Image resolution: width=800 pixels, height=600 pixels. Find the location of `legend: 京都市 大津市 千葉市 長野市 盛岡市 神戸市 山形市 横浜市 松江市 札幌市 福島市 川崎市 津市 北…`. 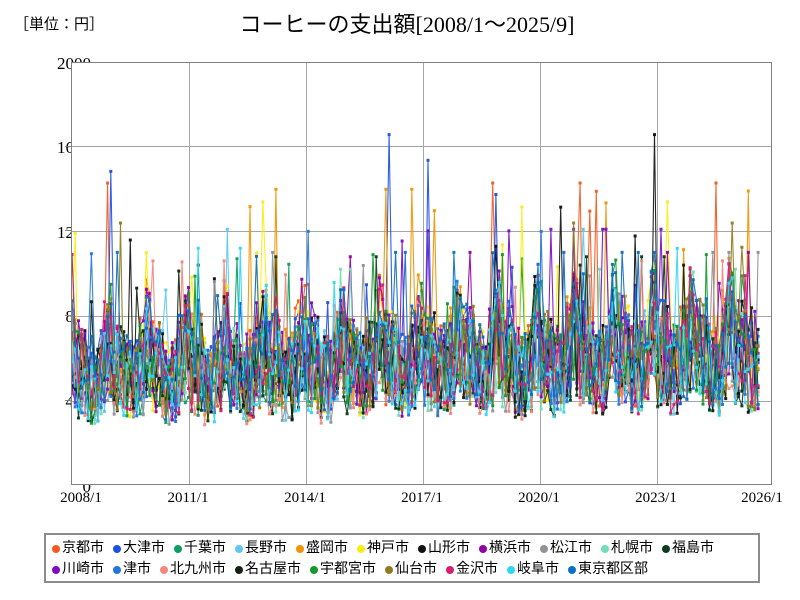

legend: 京都市 大津市 千葉市 長野市 盛岡市 神戸市 山形市 横浜市 松江市 札幌市 福島市 川崎市 津市 北… is located at coordinates (402, 558).